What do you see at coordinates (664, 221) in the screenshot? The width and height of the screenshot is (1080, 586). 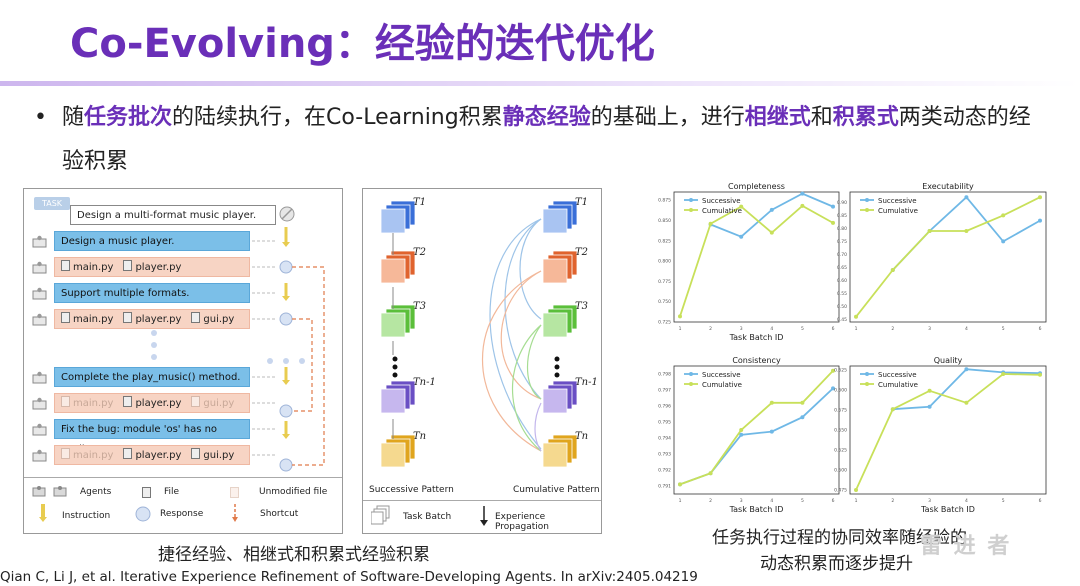 I see `y-tick-label: 0.850` at bounding box center [664, 221].